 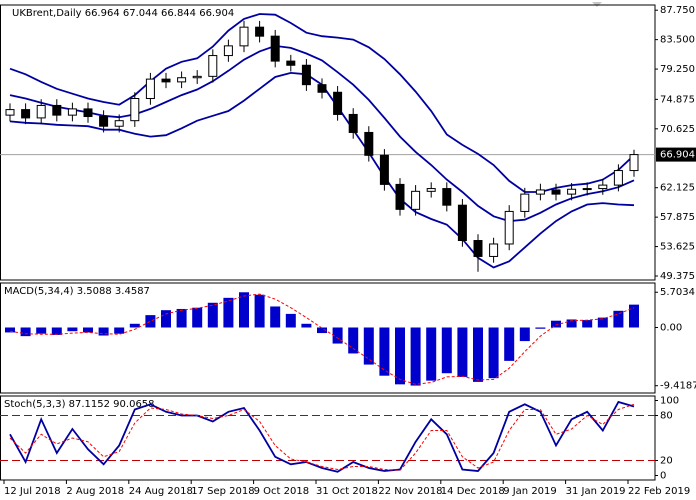 What do you see at coordinates (161, 491) in the screenshot?
I see `x-tick-label: 24 Aug 2018` at bounding box center [161, 491].